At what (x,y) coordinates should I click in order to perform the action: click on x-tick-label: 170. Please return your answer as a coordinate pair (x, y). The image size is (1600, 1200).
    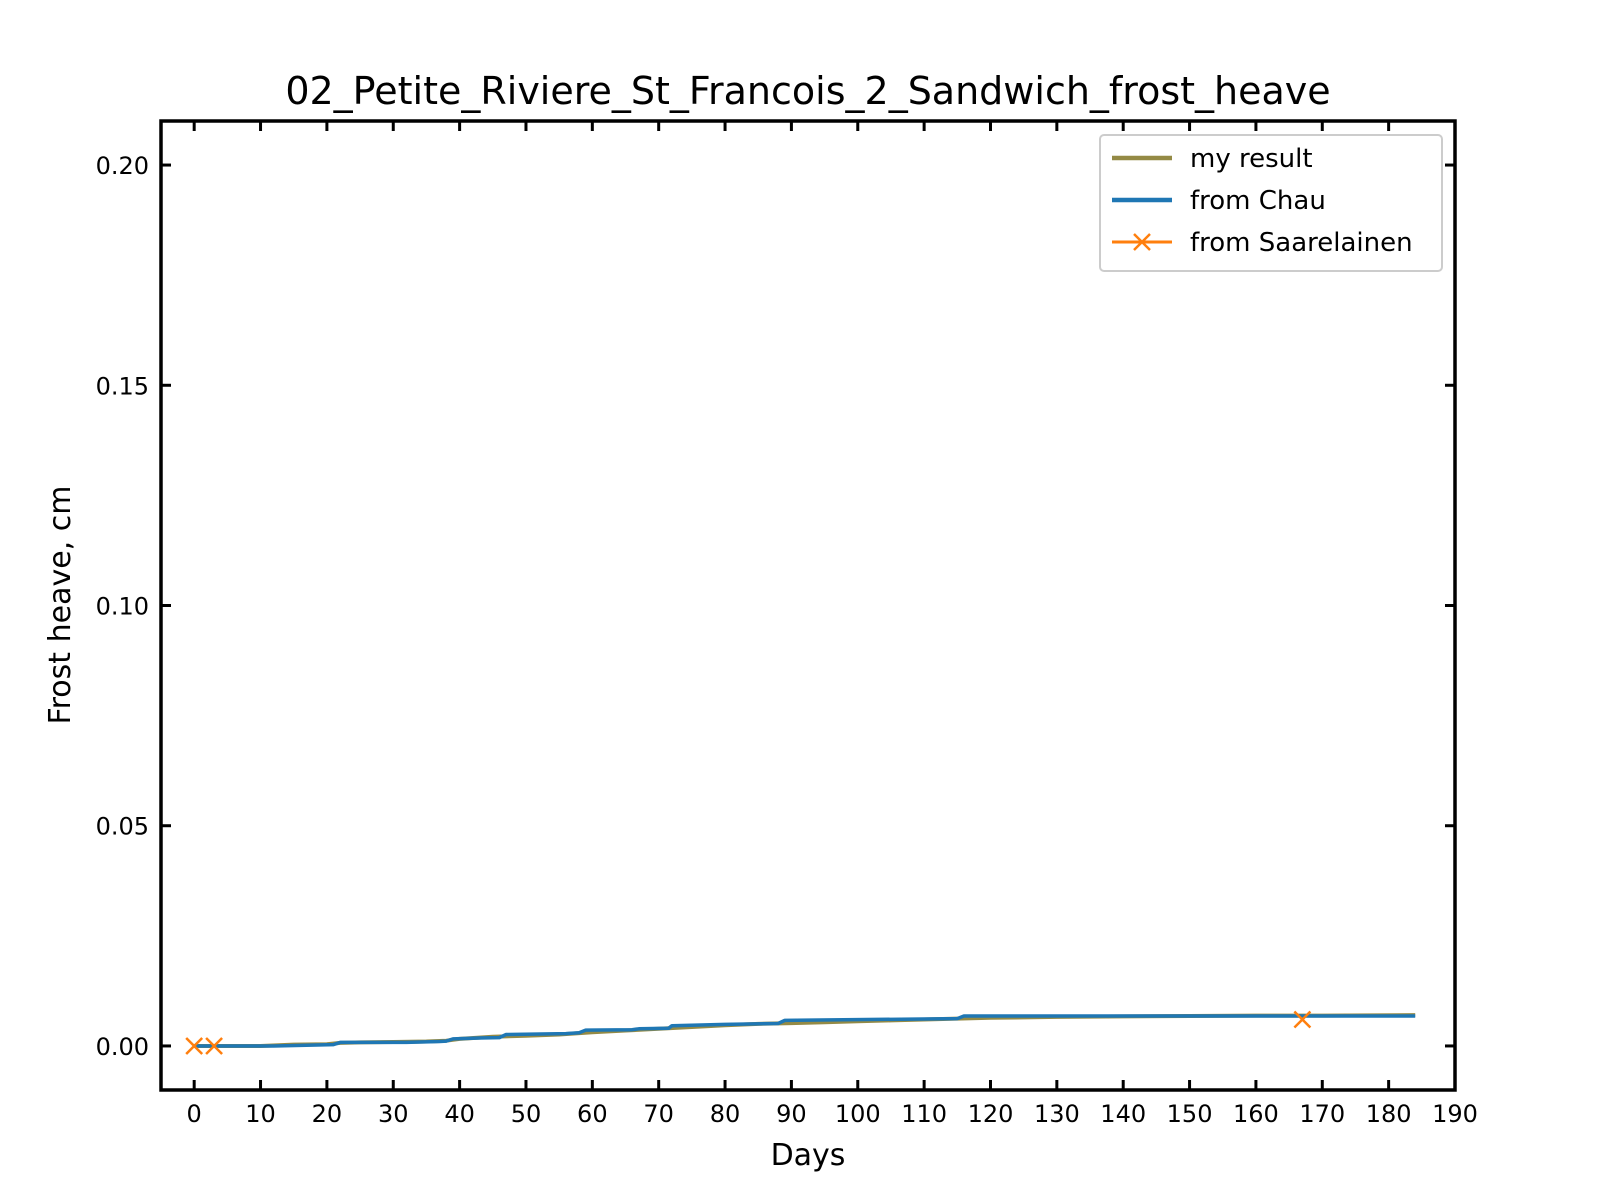
    Looking at the image, I should click on (1322, 1114).